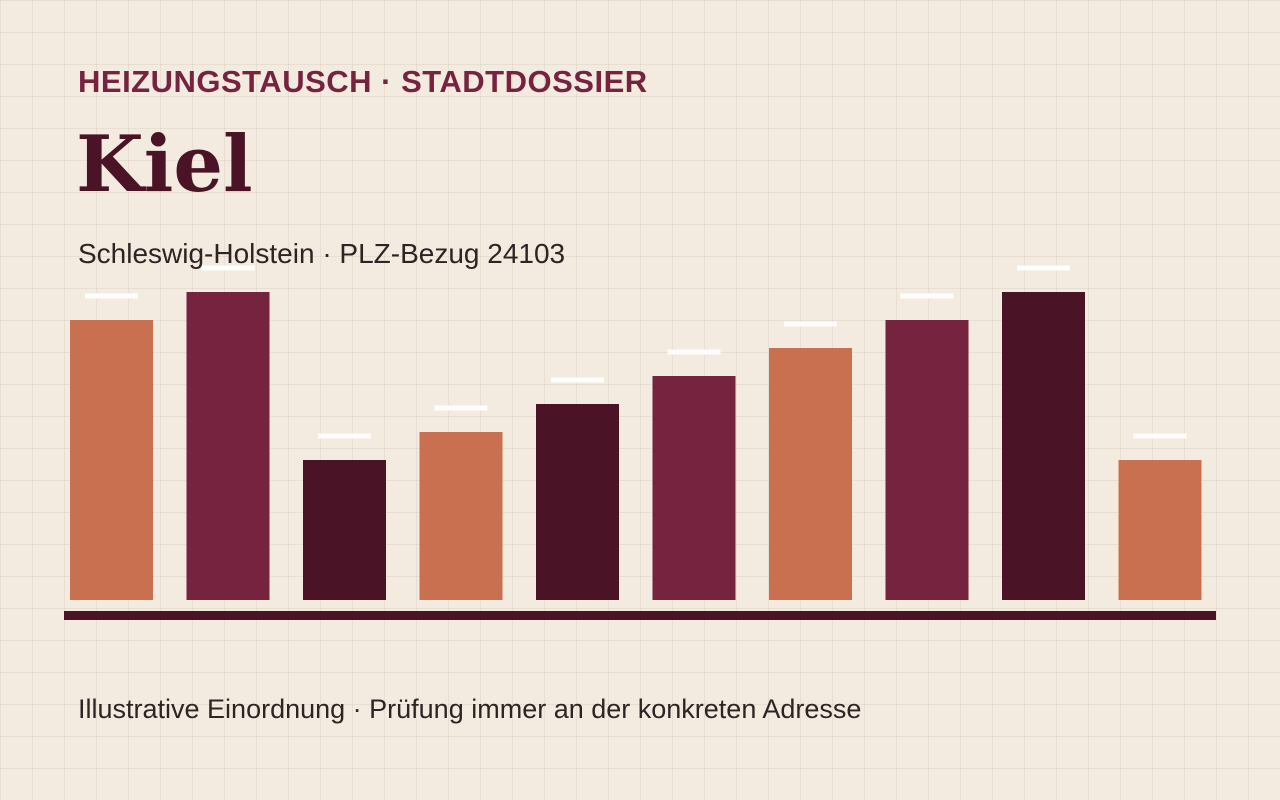 This screenshot has height=800, width=1280. Describe the element at coordinates (164, 164) in the screenshot. I see `page-title: Kiel` at that location.